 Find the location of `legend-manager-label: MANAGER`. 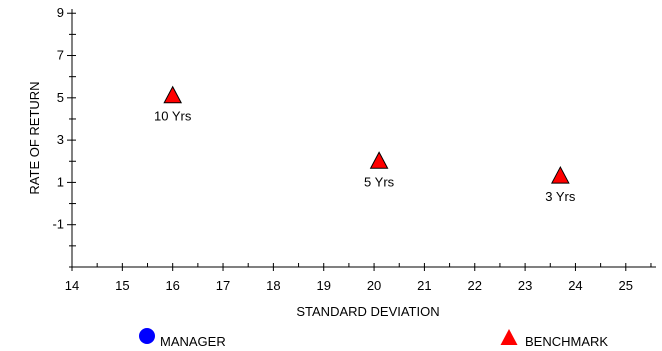

legend-manager-label: MANAGER is located at coordinates (193, 341).